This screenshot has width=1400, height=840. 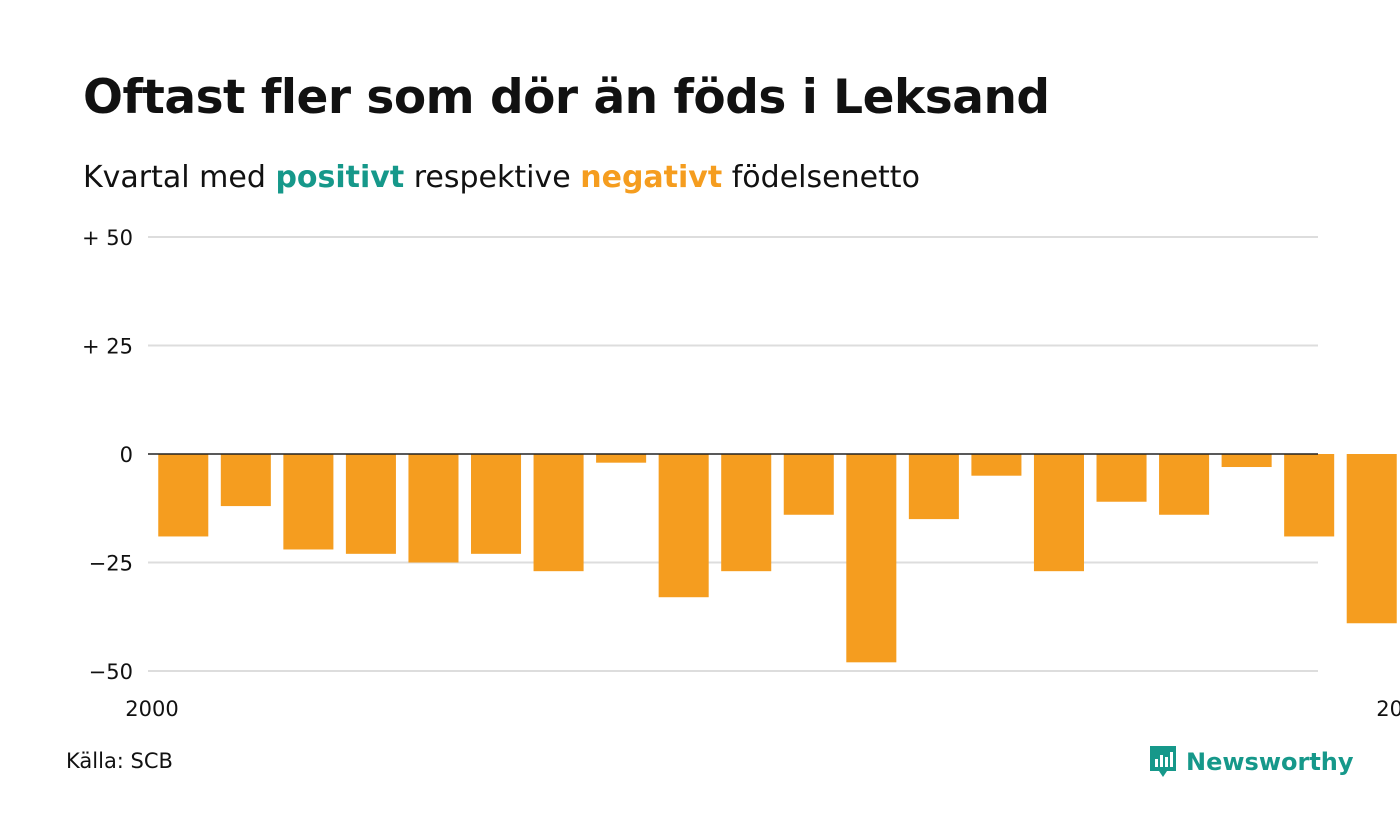 I want to click on y-tick-label: + 25, so click(x=107, y=347).